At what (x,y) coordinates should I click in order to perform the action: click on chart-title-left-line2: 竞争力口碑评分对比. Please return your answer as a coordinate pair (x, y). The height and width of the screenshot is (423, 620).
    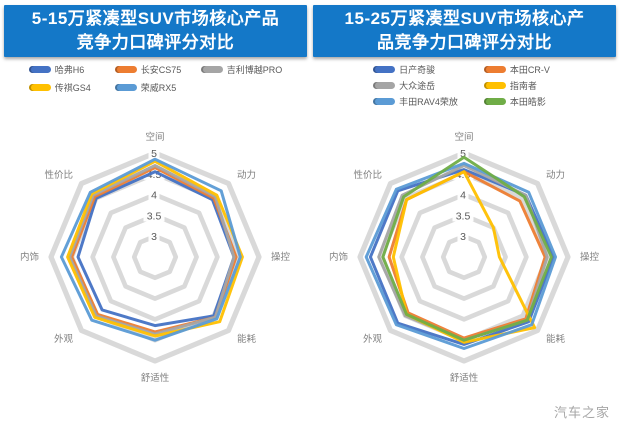
    Looking at the image, I should click on (155, 42).